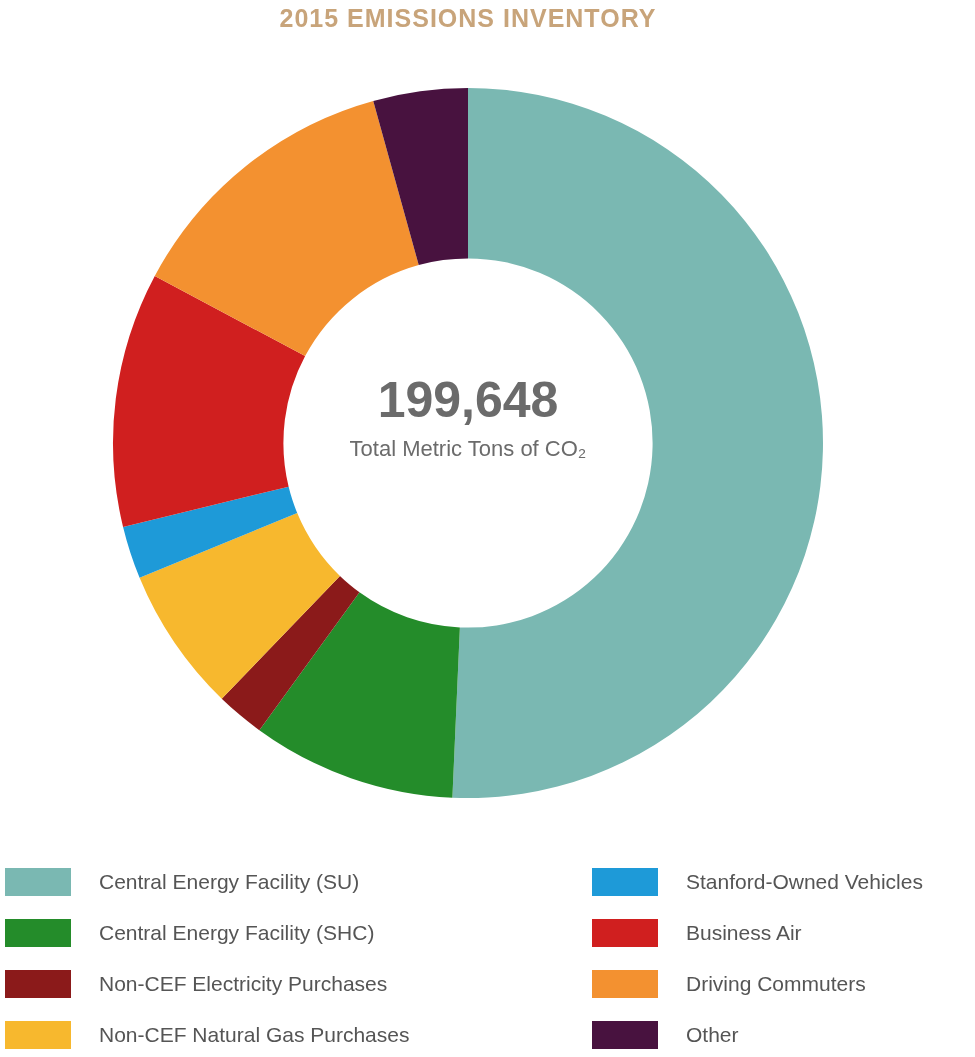 The height and width of the screenshot is (1057, 975). I want to click on legend-label: Non-CEF Natural Gas Purchases, so click(254, 1035).